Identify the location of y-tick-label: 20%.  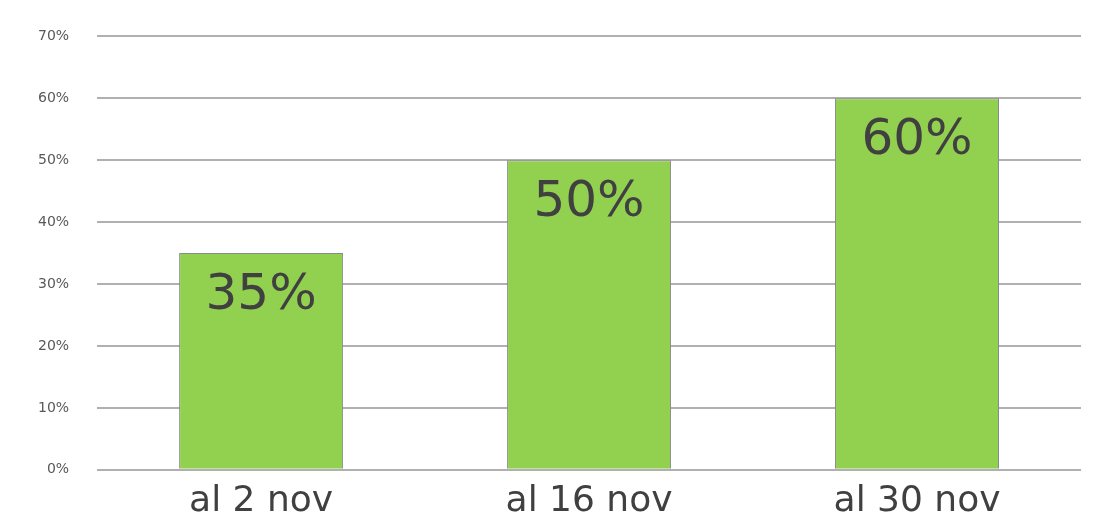
(53, 344).